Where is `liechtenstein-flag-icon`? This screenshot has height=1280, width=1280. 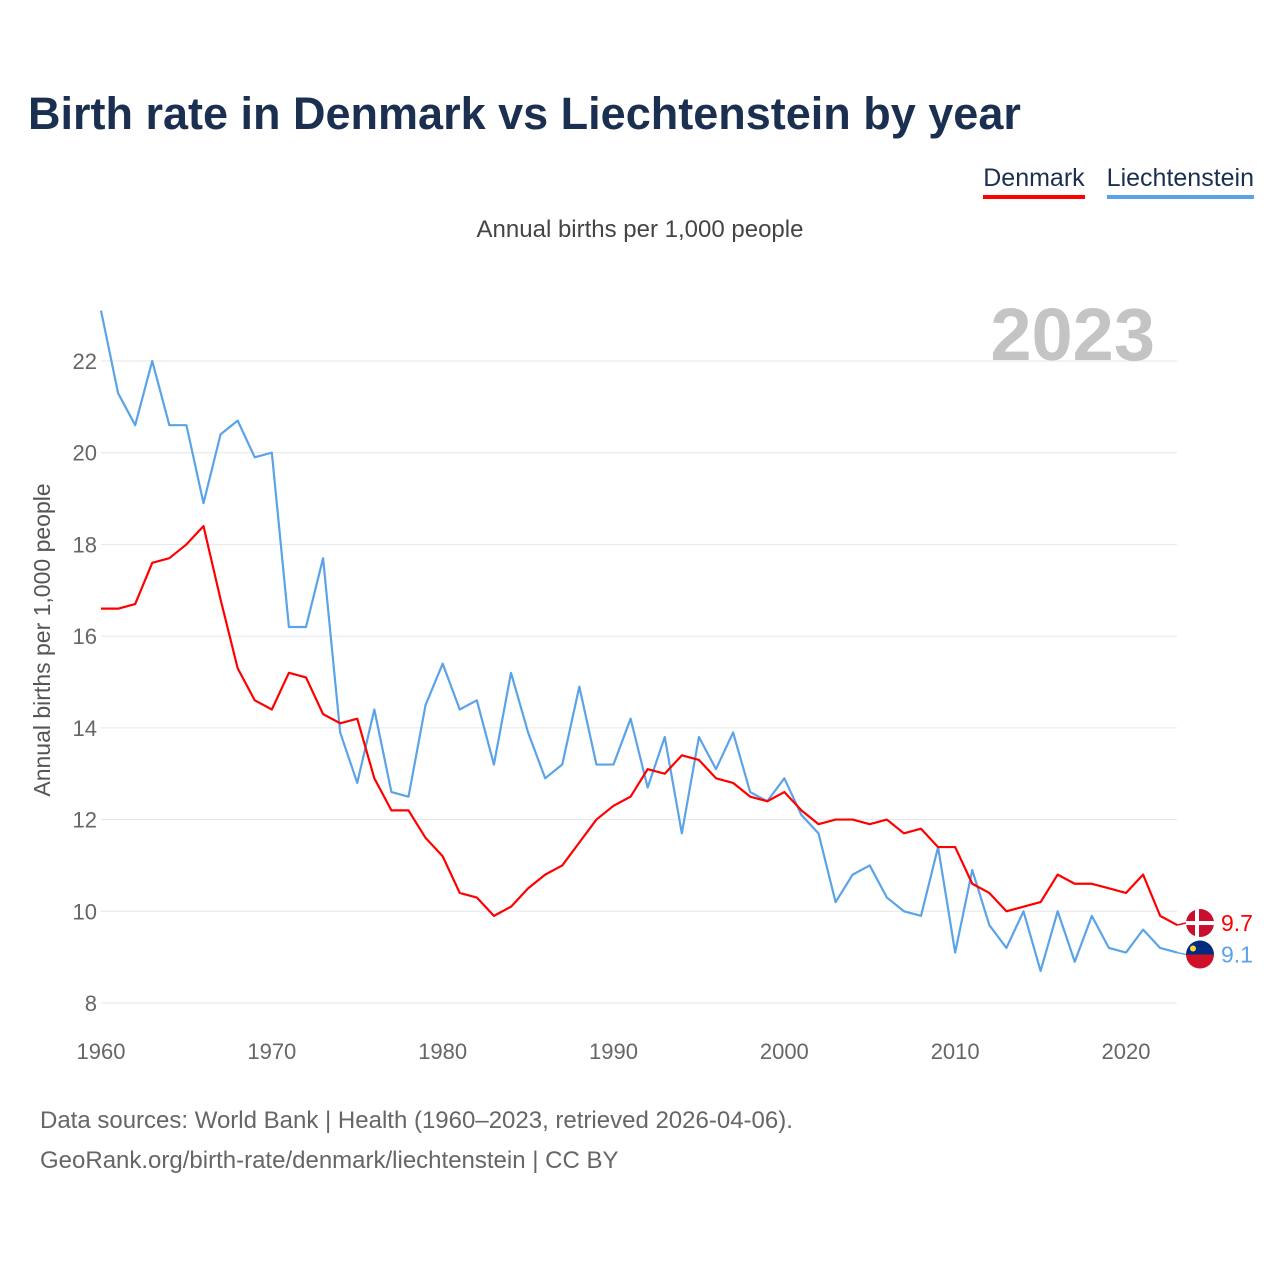 liechtenstein-flag-icon is located at coordinates (1200, 954).